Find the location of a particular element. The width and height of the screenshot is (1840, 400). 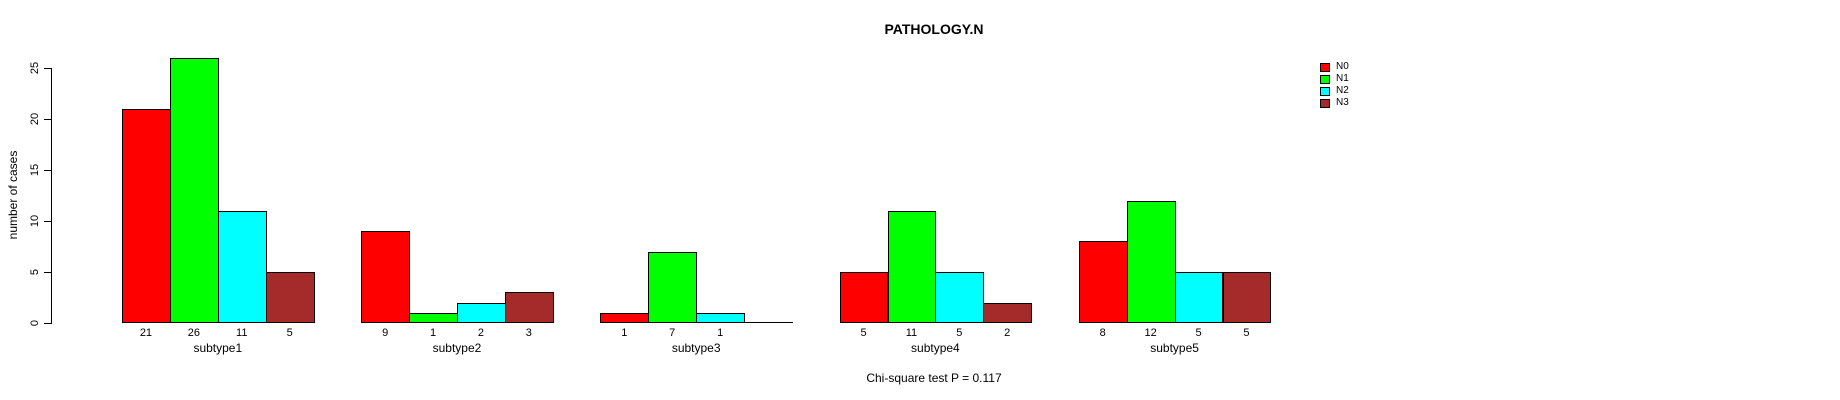

legend-swatch-n0 is located at coordinates (1325, 67).